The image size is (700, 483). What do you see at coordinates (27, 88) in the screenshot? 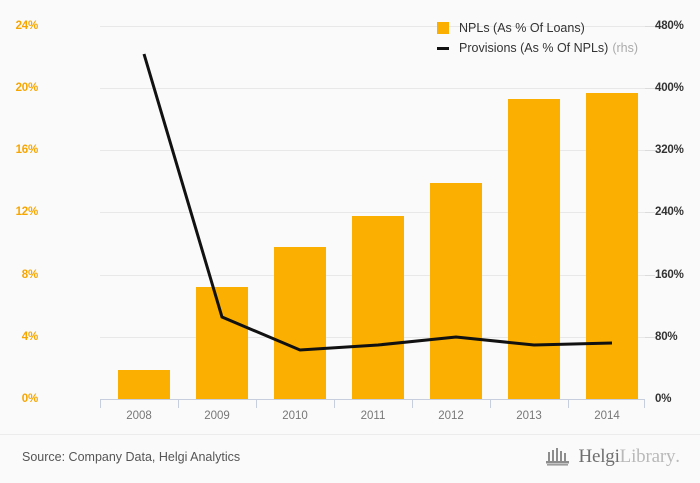
I see `y-axis-left-tick-20: 20%` at bounding box center [27, 88].